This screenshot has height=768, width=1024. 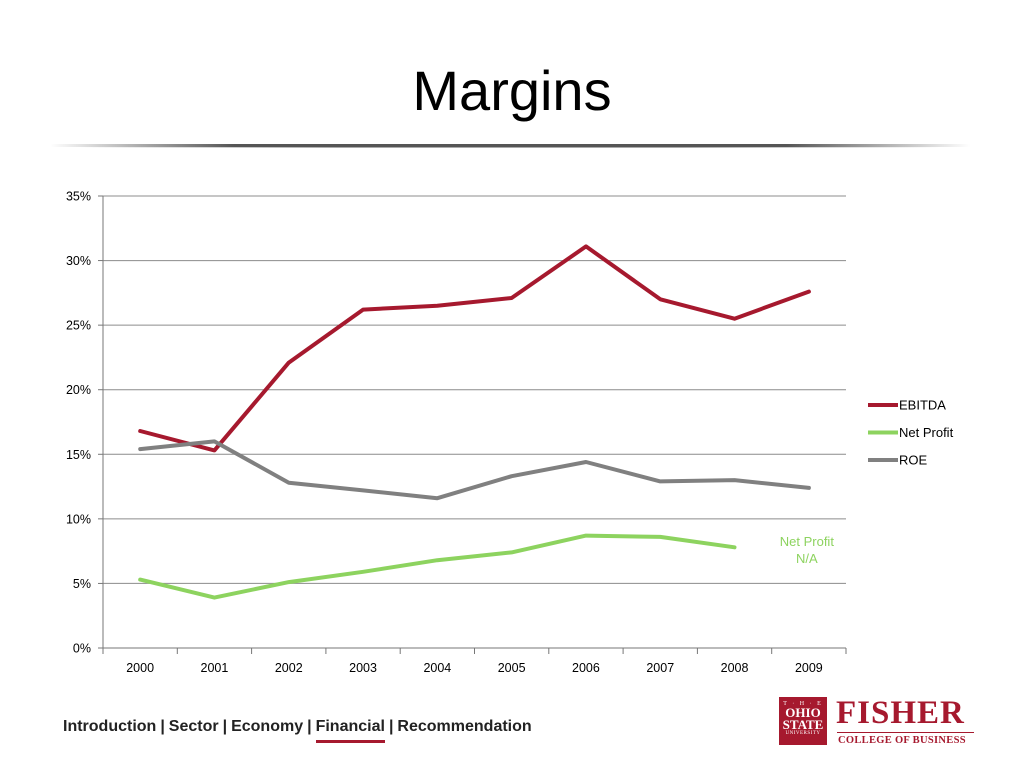 I want to click on y-tick-label: 10%, so click(x=78, y=519).